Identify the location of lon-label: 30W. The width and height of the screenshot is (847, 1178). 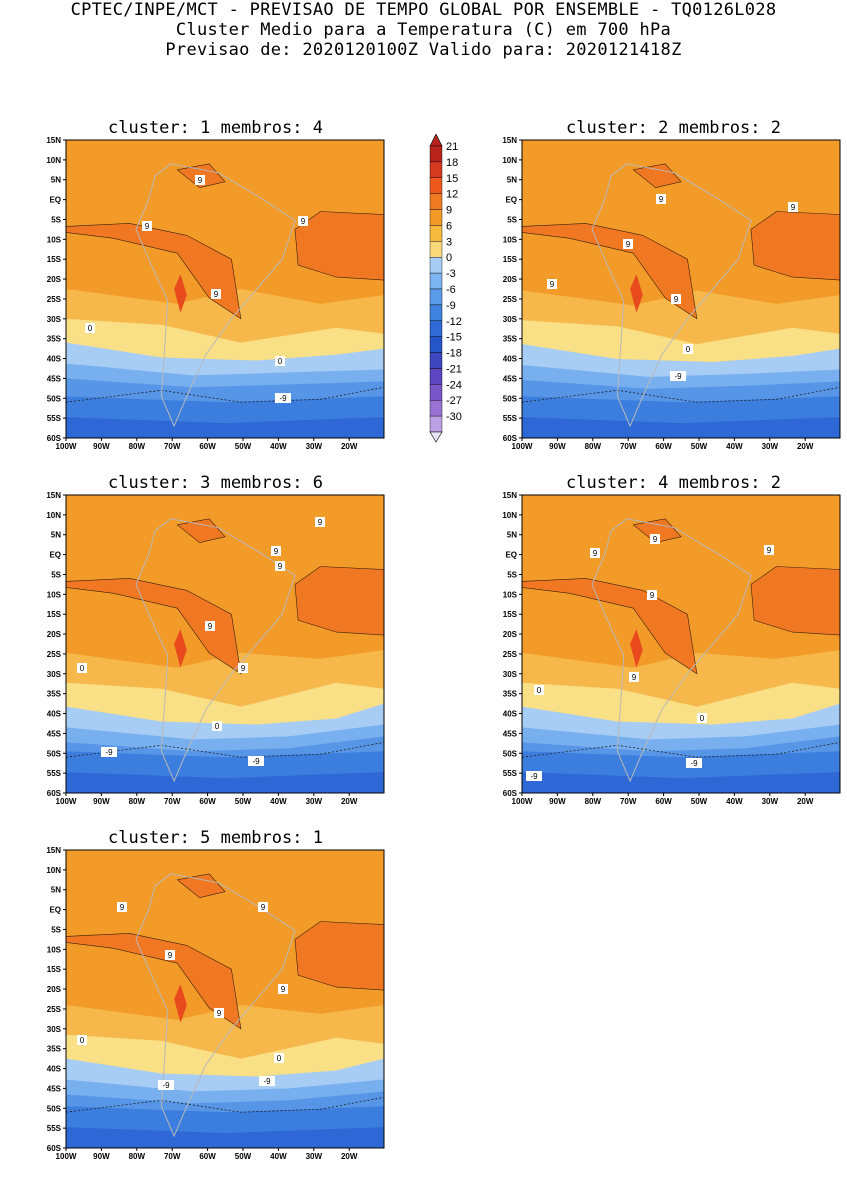
(314, 801).